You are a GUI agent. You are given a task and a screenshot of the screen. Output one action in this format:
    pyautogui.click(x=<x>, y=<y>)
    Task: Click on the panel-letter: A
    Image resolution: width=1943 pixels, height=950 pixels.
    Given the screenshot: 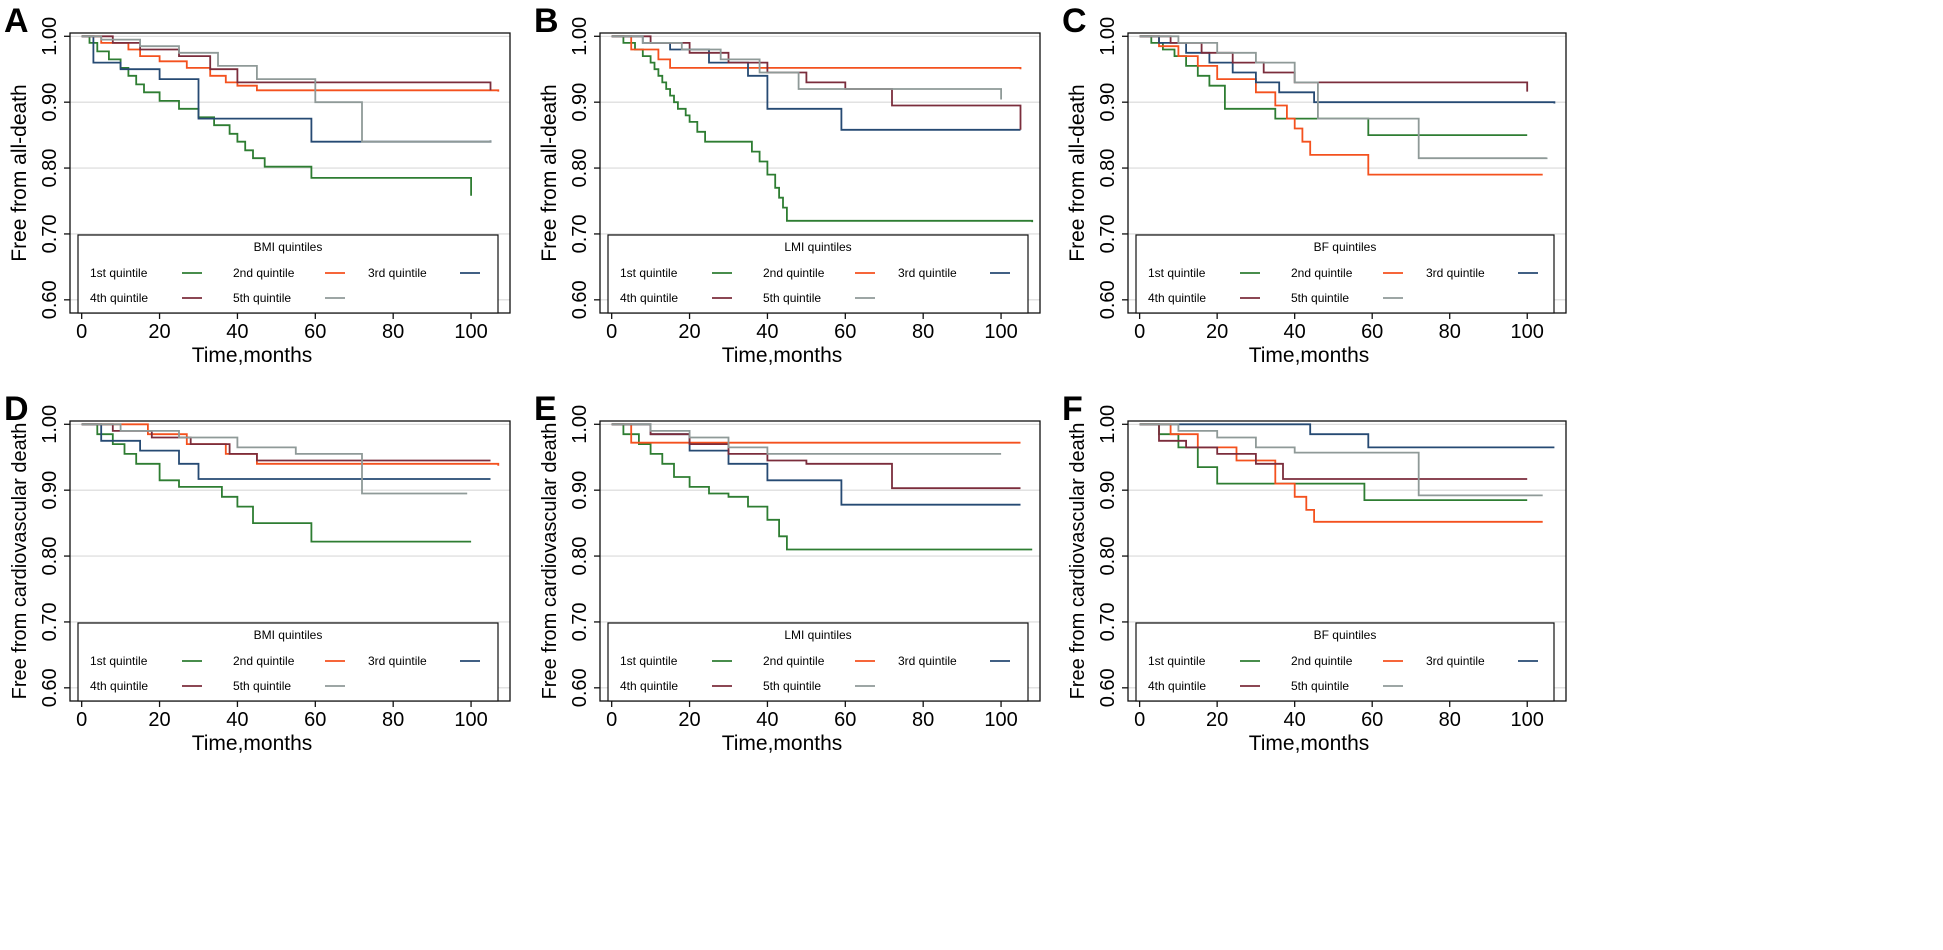 What is the action you would take?
    pyautogui.click(x=16, y=21)
    